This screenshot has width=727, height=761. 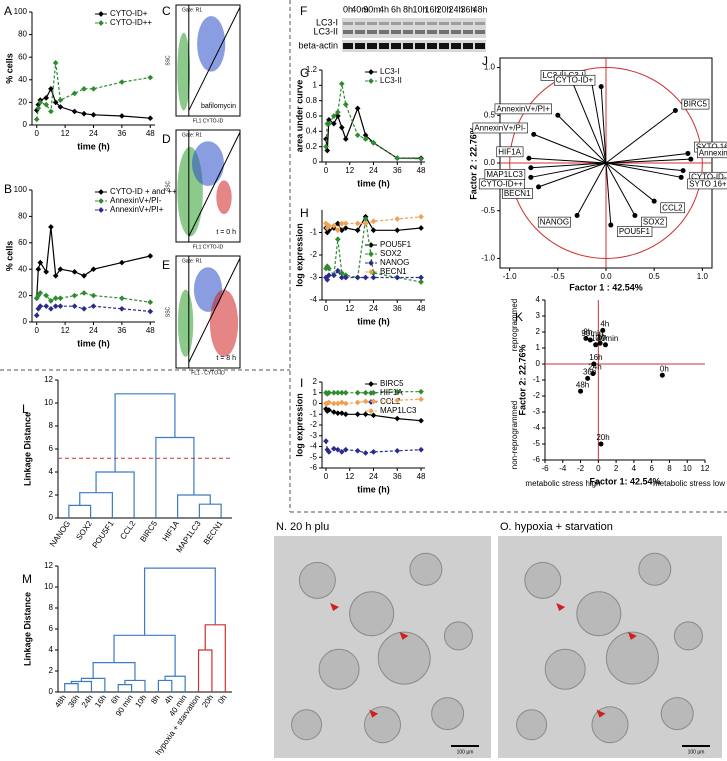 I want to click on y-tick-label: -2, so click(x=537, y=395).